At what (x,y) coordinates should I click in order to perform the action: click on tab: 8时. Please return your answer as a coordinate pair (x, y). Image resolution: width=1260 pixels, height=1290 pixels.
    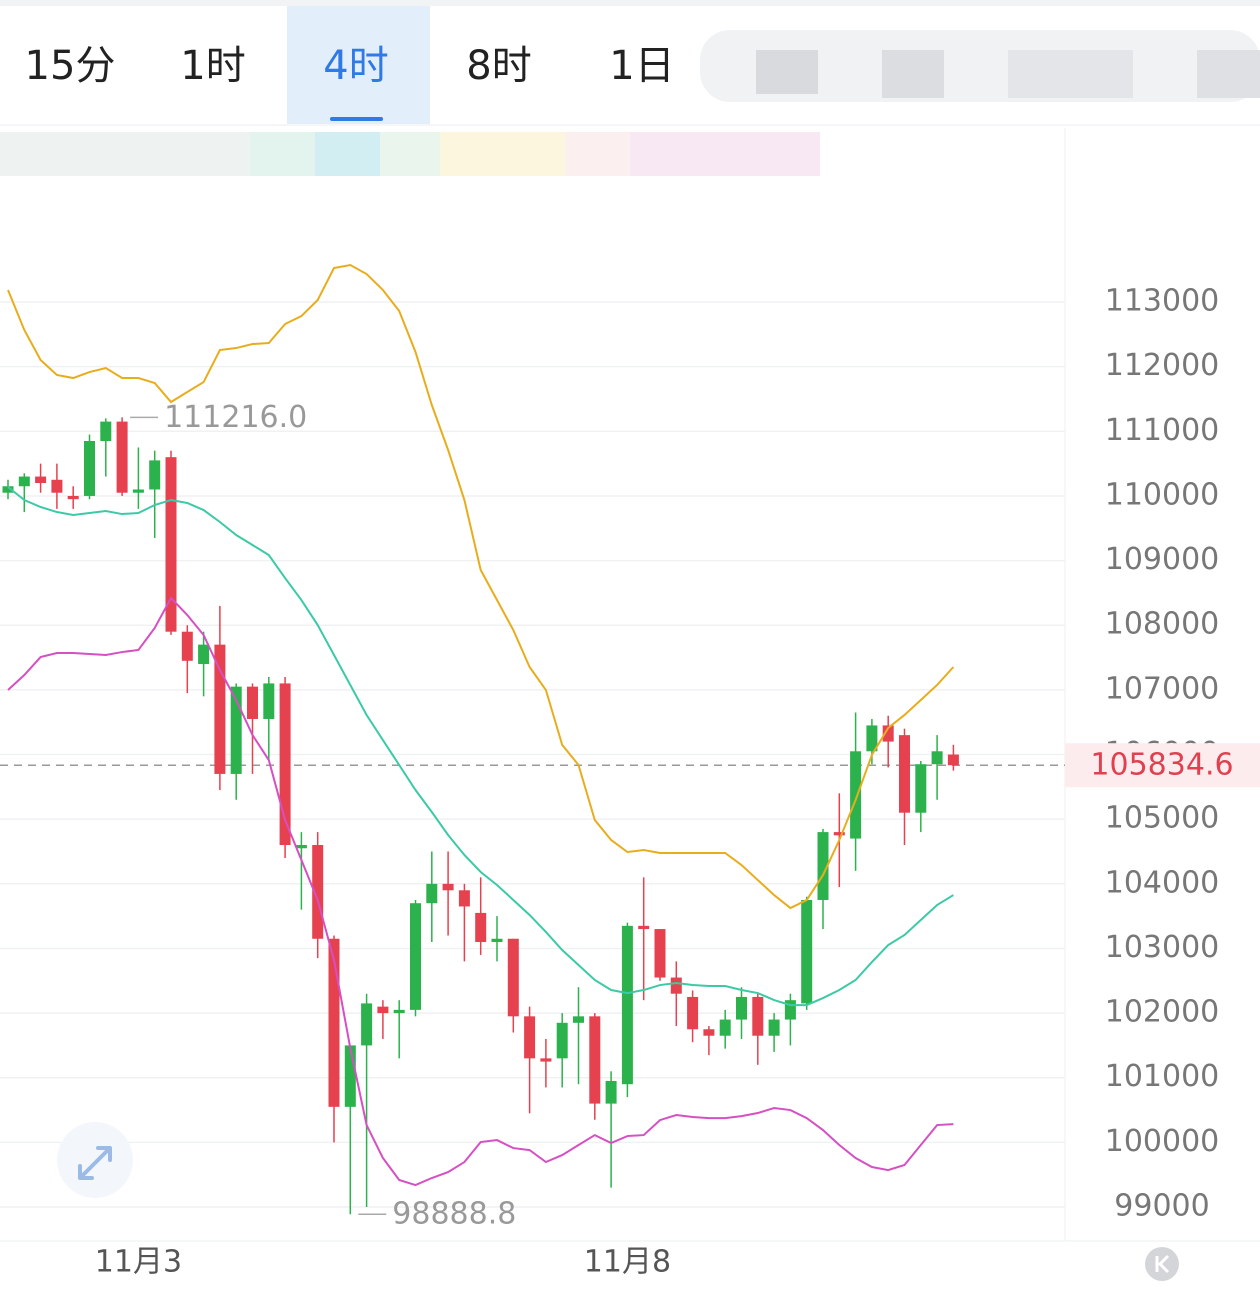
    Looking at the image, I should click on (498, 66).